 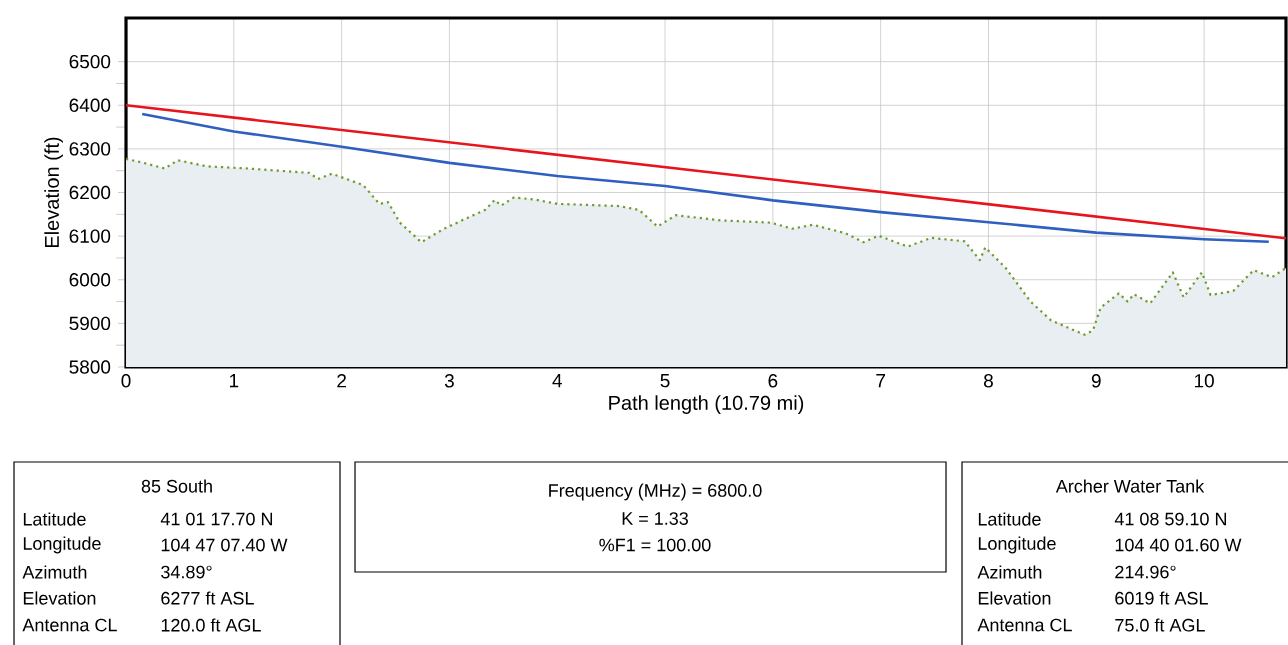 What do you see at coordinates (90, 149) in the screenshot?
I see `y-tick-label: 6300` at bounding box center [90, 149].